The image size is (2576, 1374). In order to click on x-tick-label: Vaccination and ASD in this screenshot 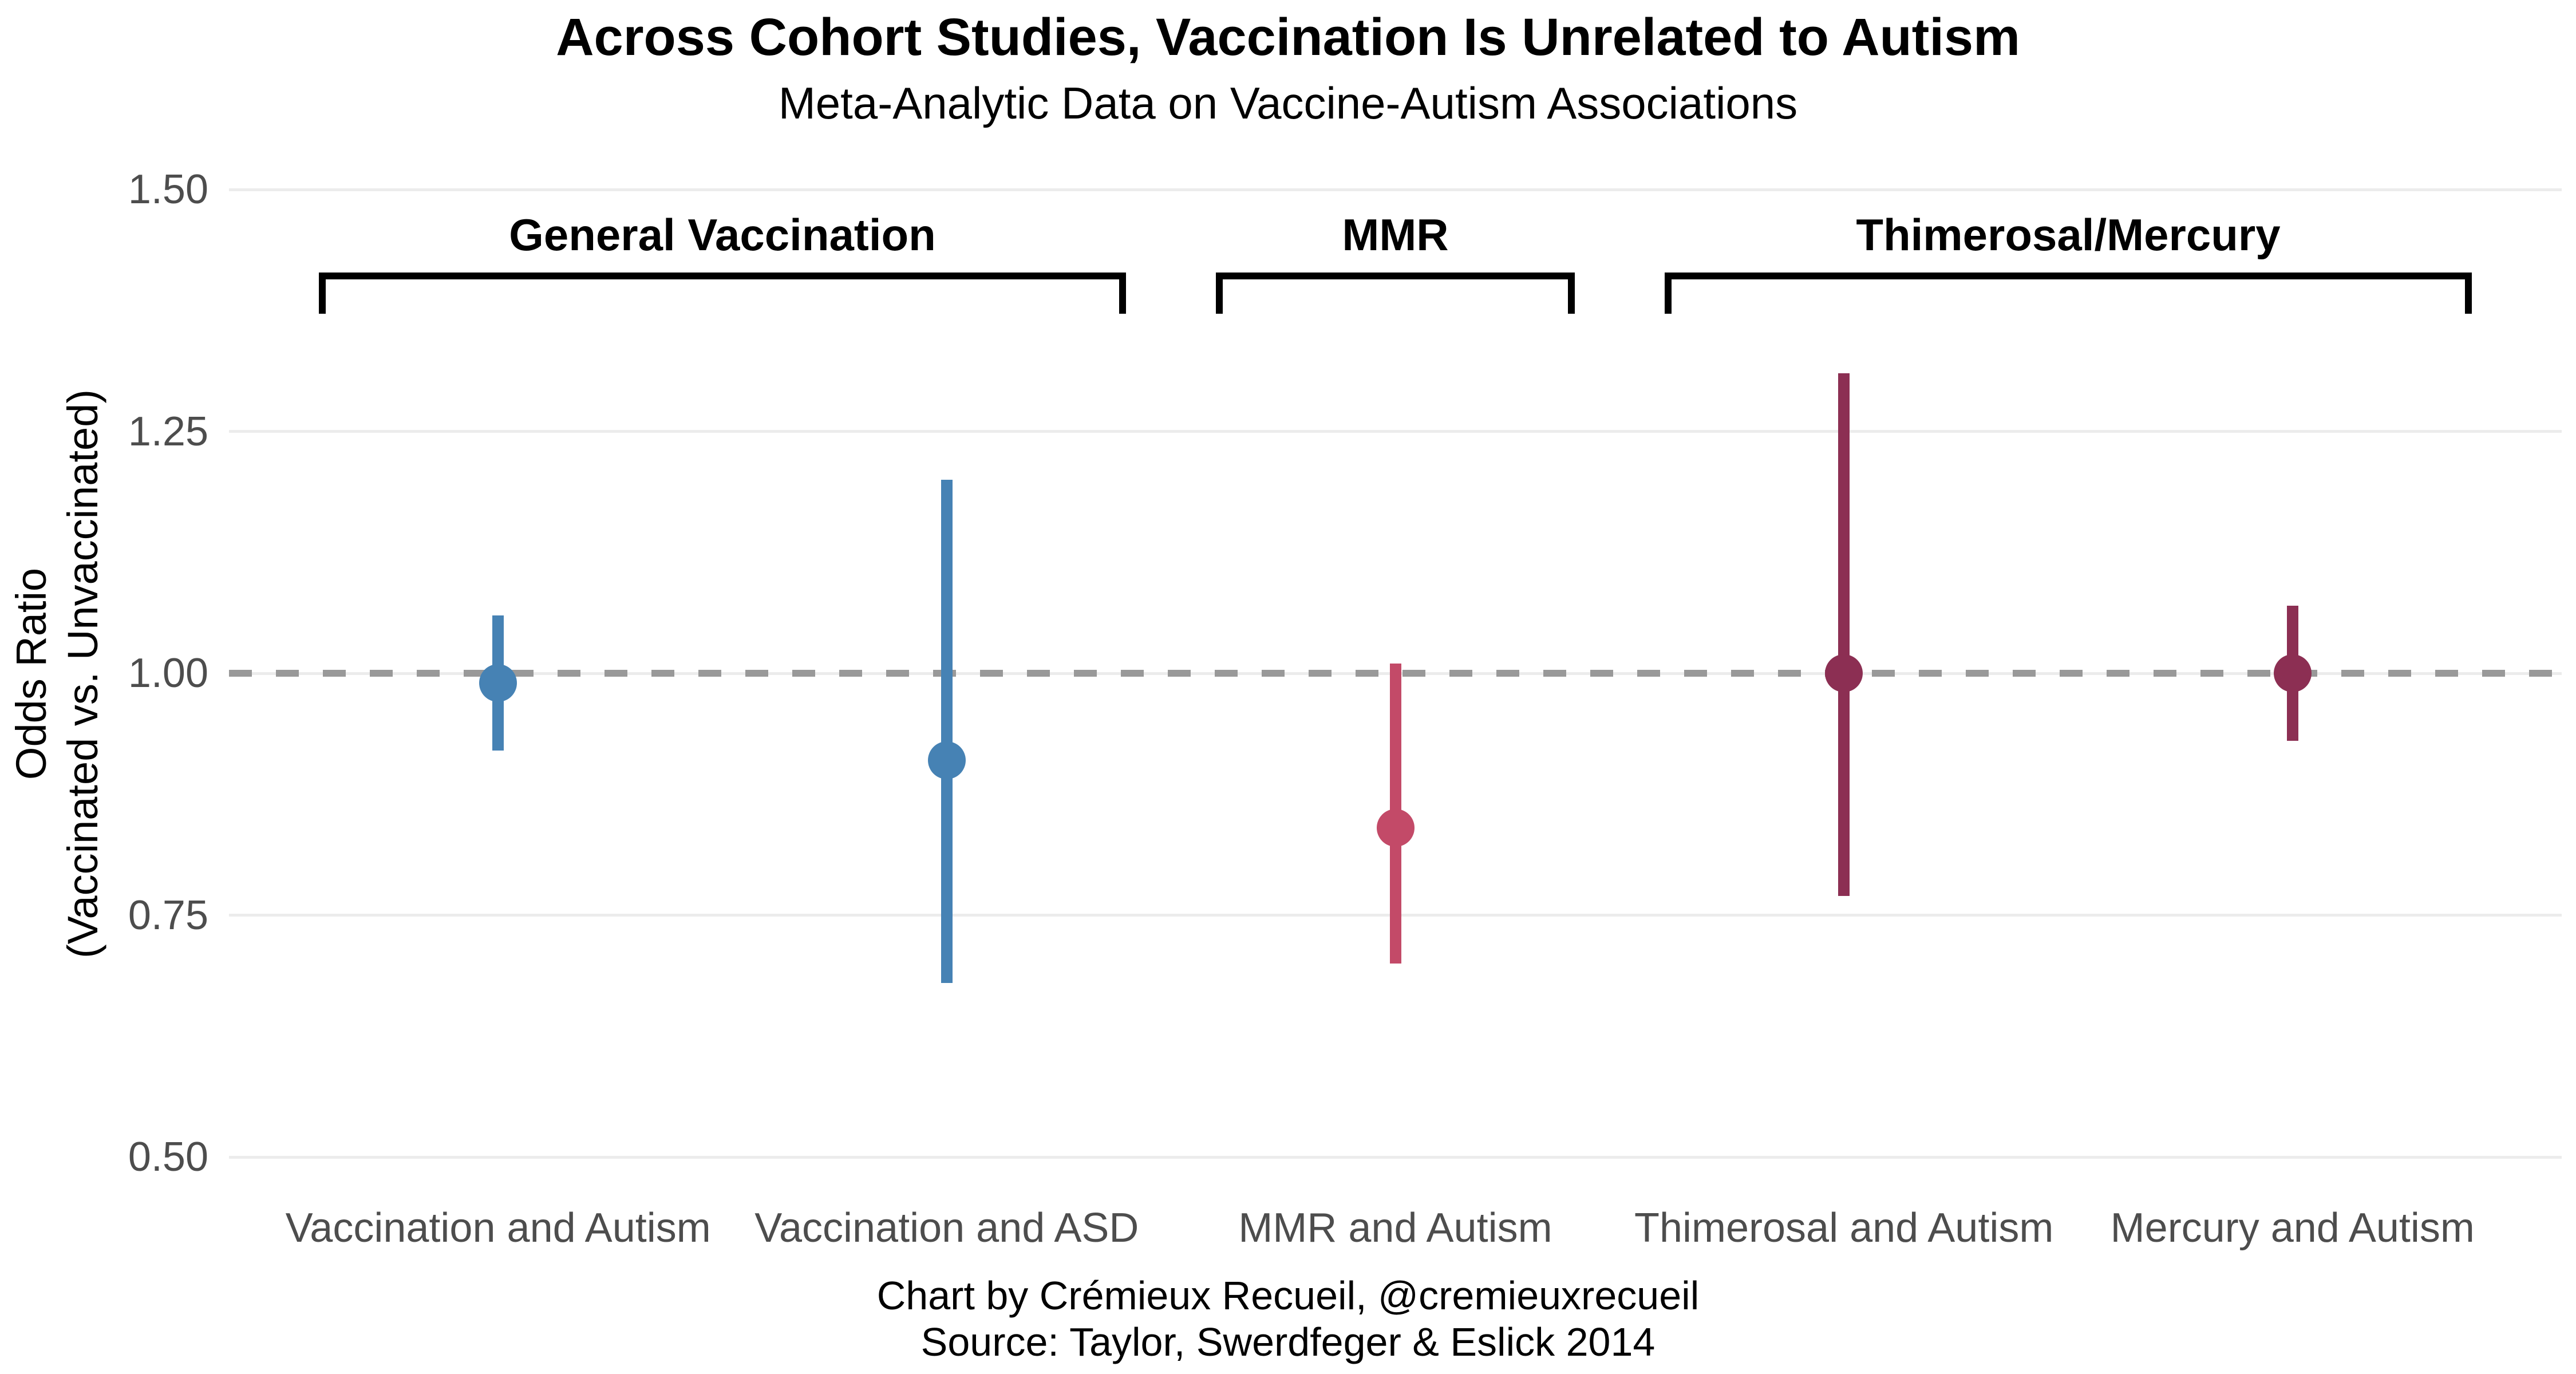, I will do `click(946, 1228)`.